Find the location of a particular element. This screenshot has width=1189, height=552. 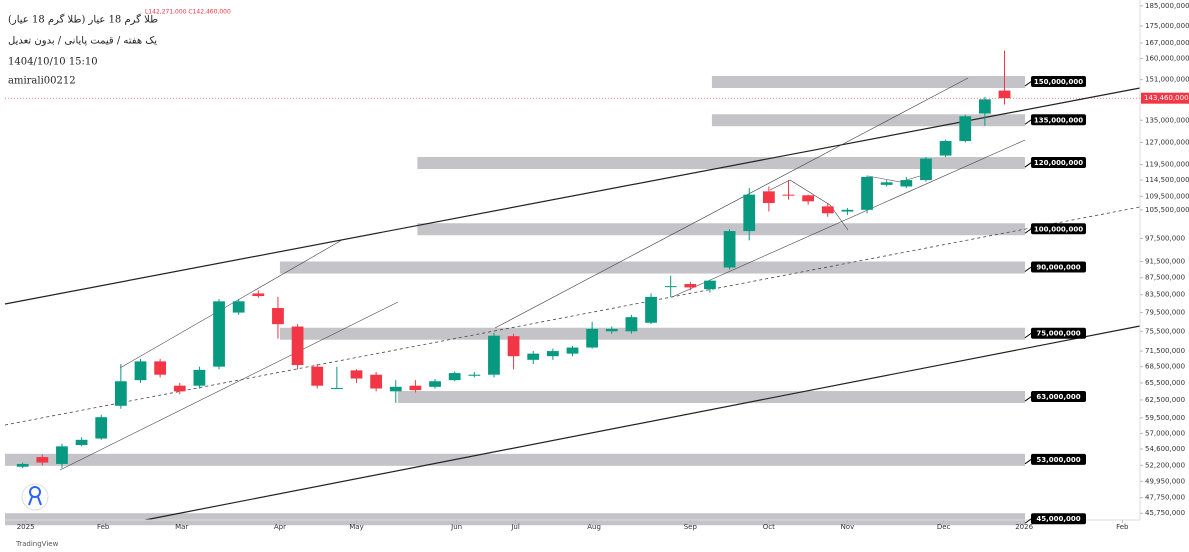

y-tick-label: 47,750,000 is located at coordinates (1165, 498).